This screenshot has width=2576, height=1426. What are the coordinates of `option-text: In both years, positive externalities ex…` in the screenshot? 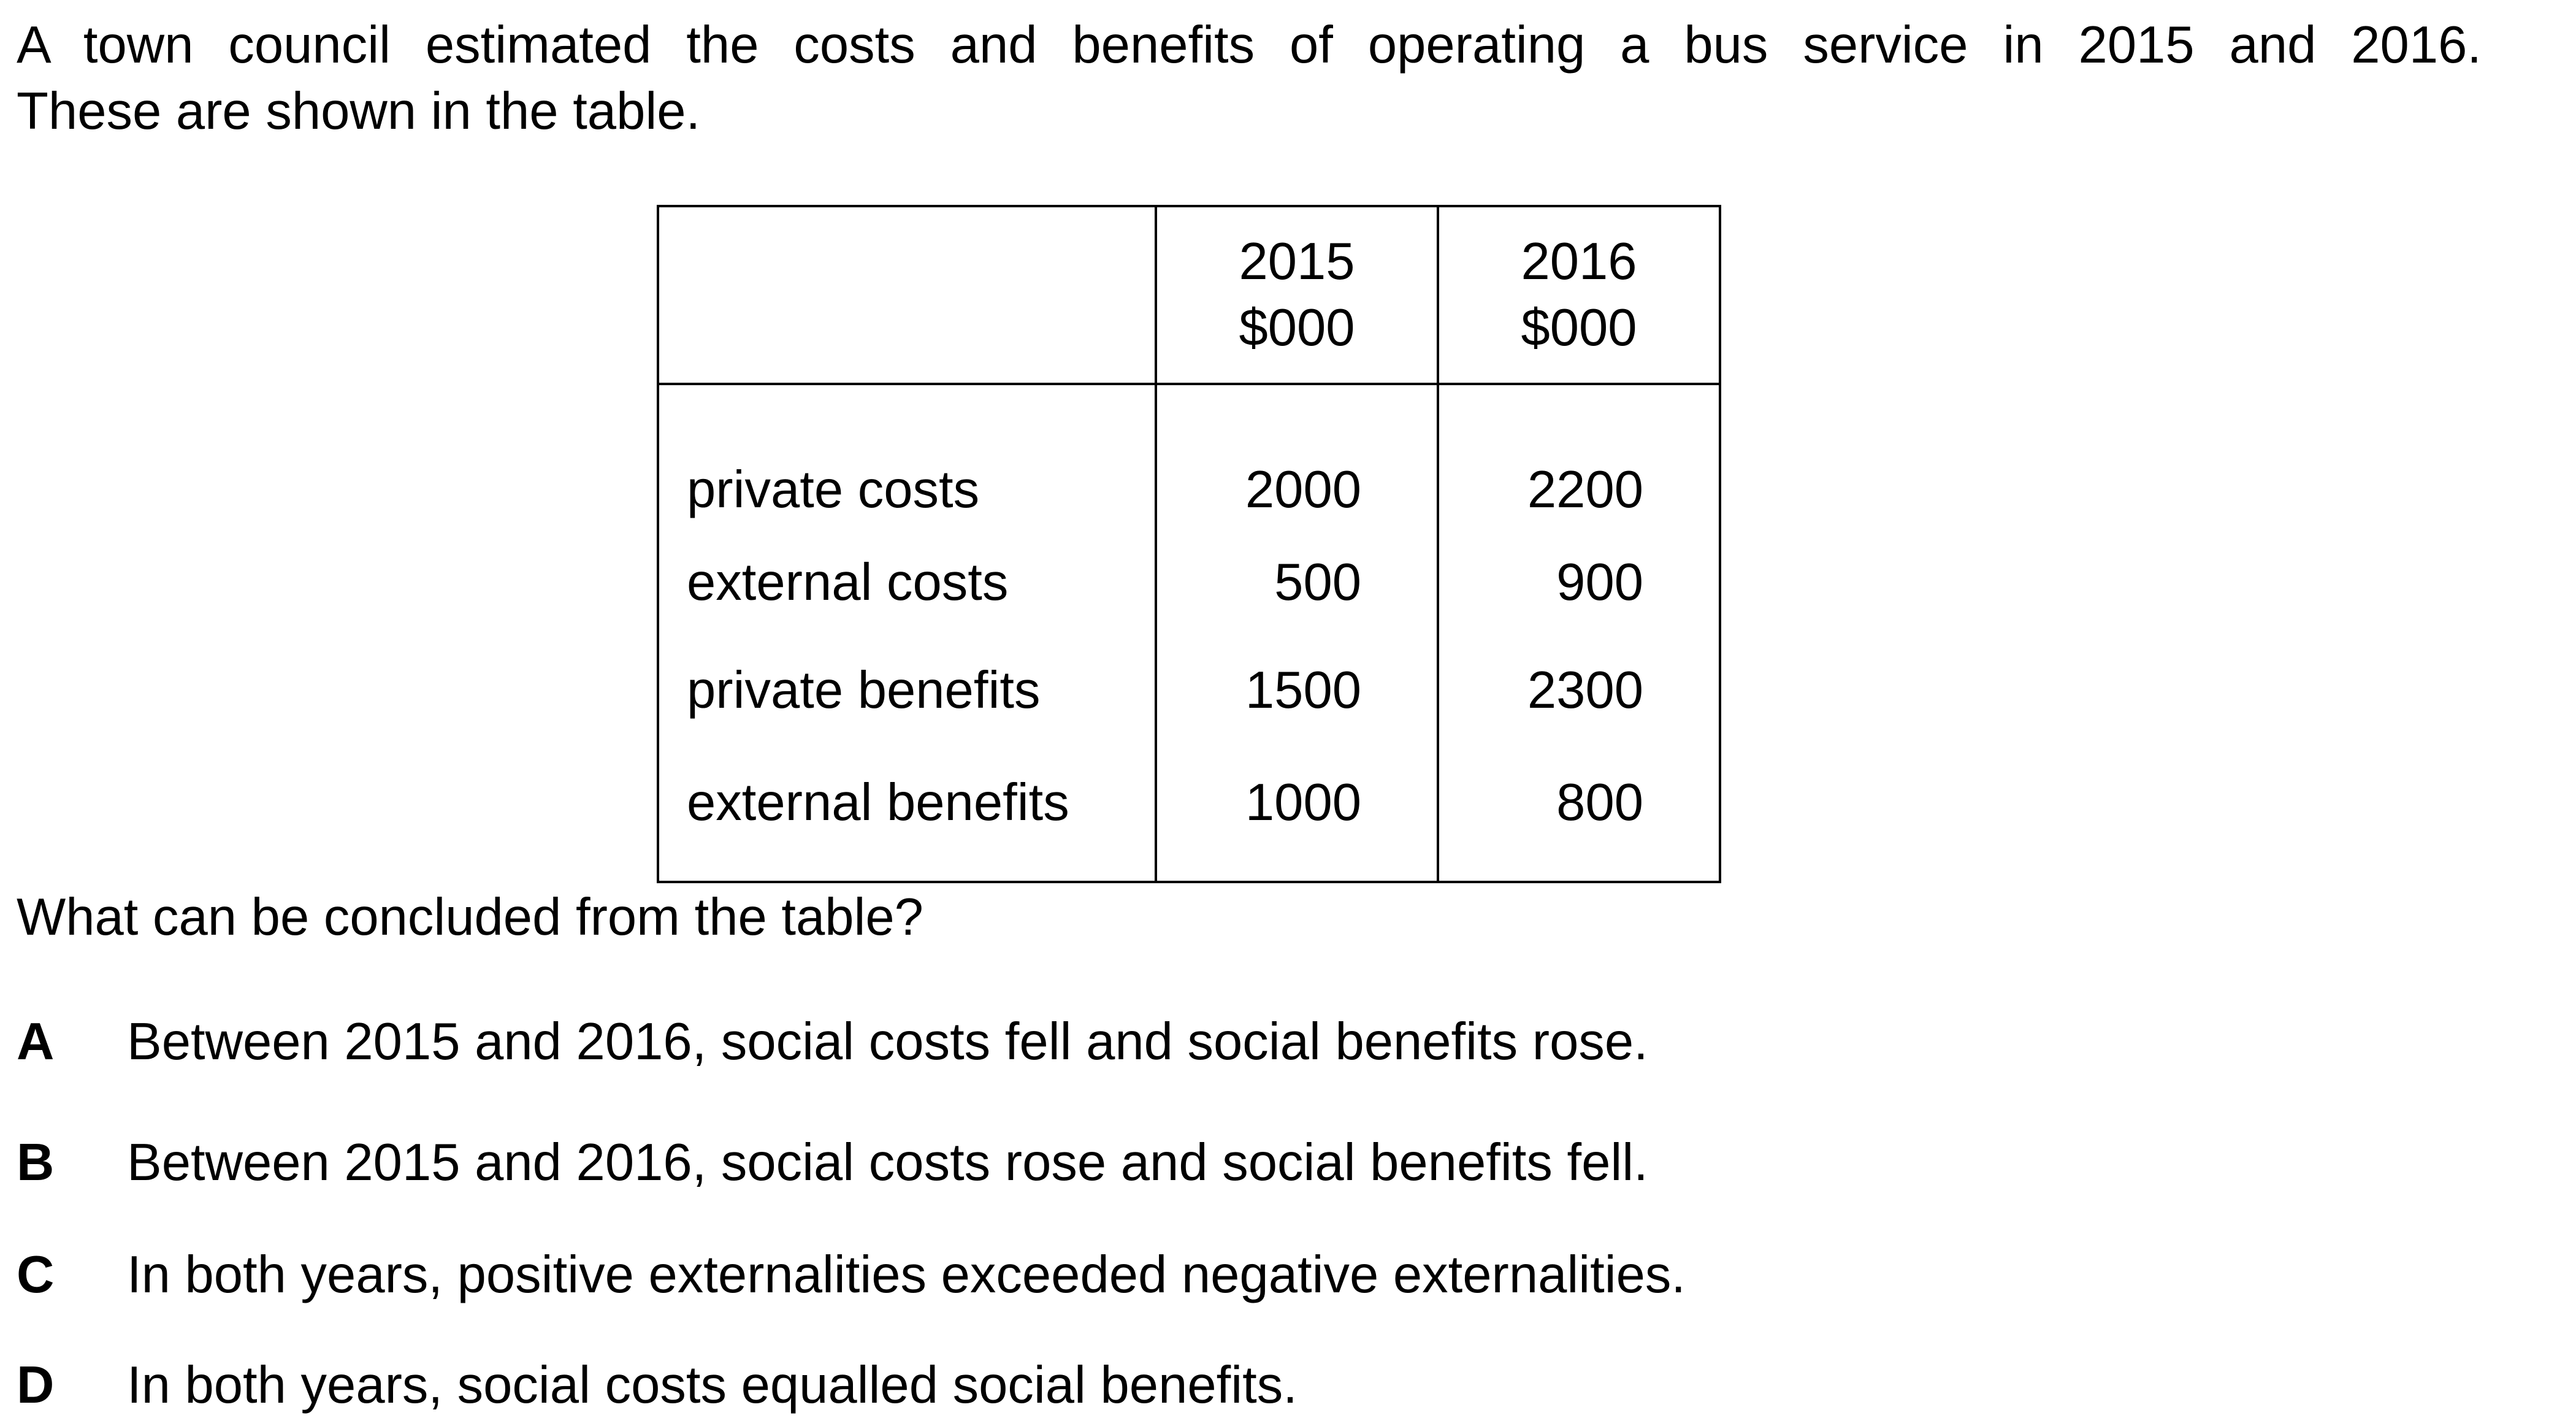 It's located at (906, 1275).